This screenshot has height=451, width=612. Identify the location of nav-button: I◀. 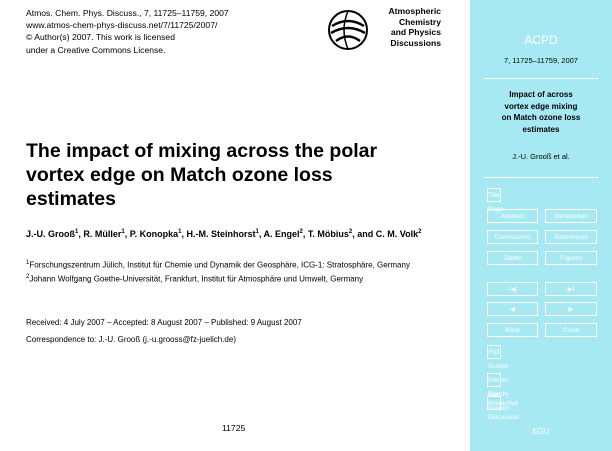
(512, 289).